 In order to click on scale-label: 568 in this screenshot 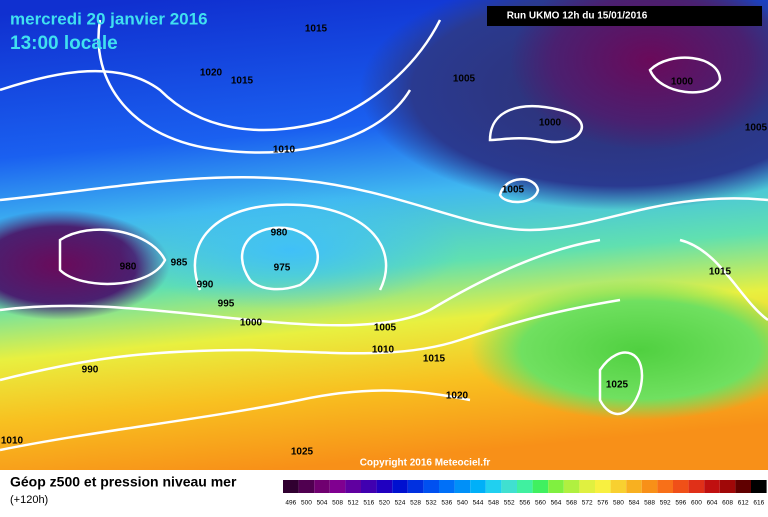, I will do `click(571, 503)`.